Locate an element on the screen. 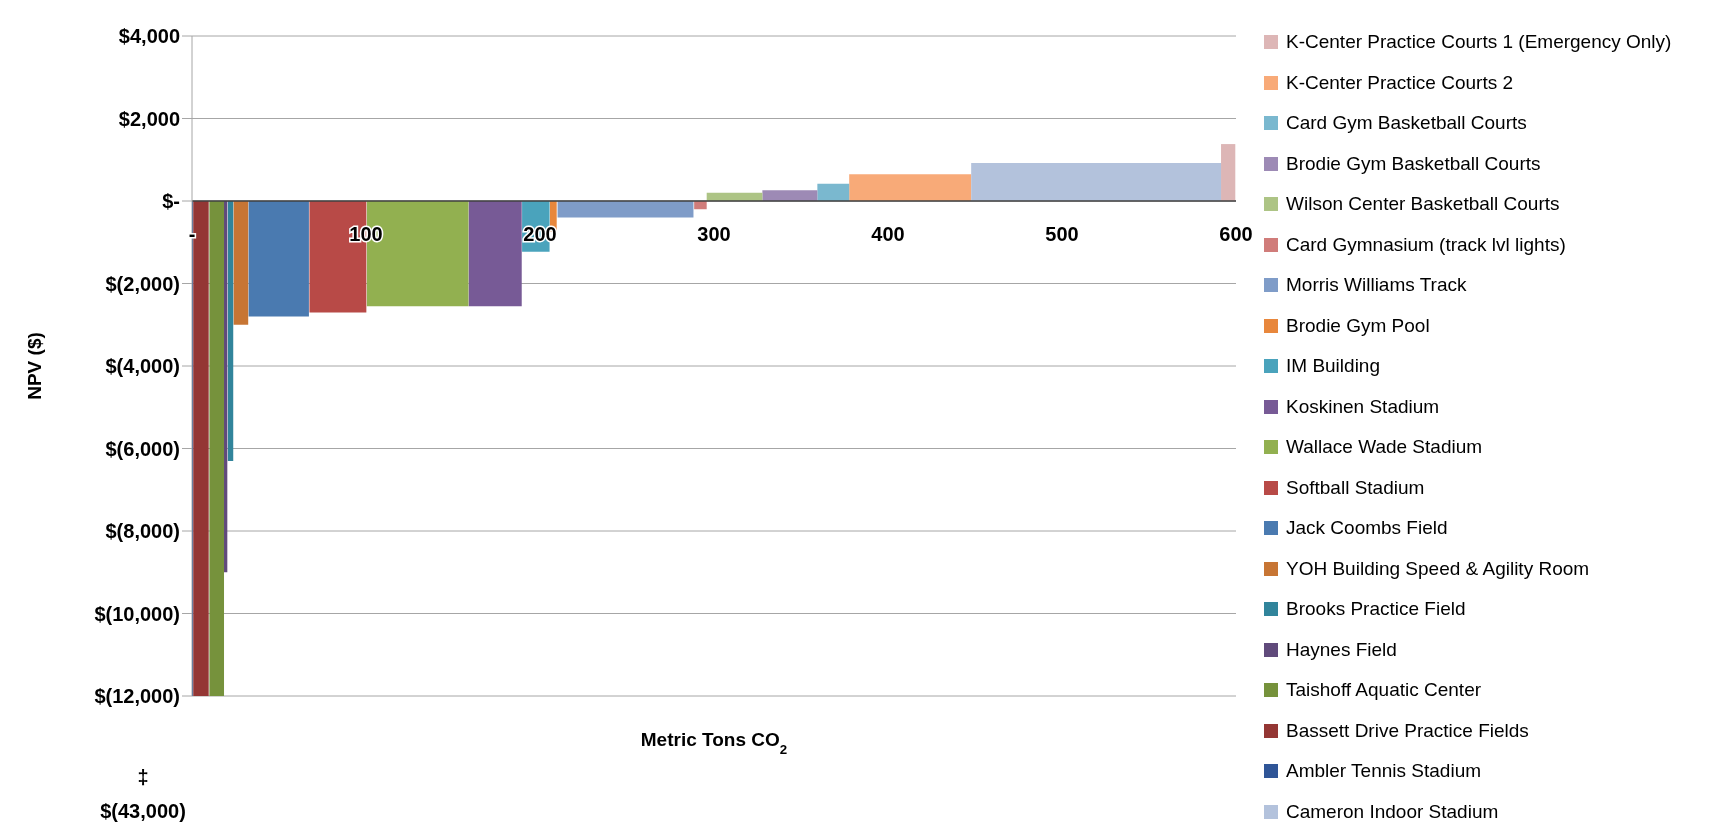 This screenshot has width=1732, height=836. x-axis-title: Metric Tons CO$_{2}$ is located at coordinates (714, 743).